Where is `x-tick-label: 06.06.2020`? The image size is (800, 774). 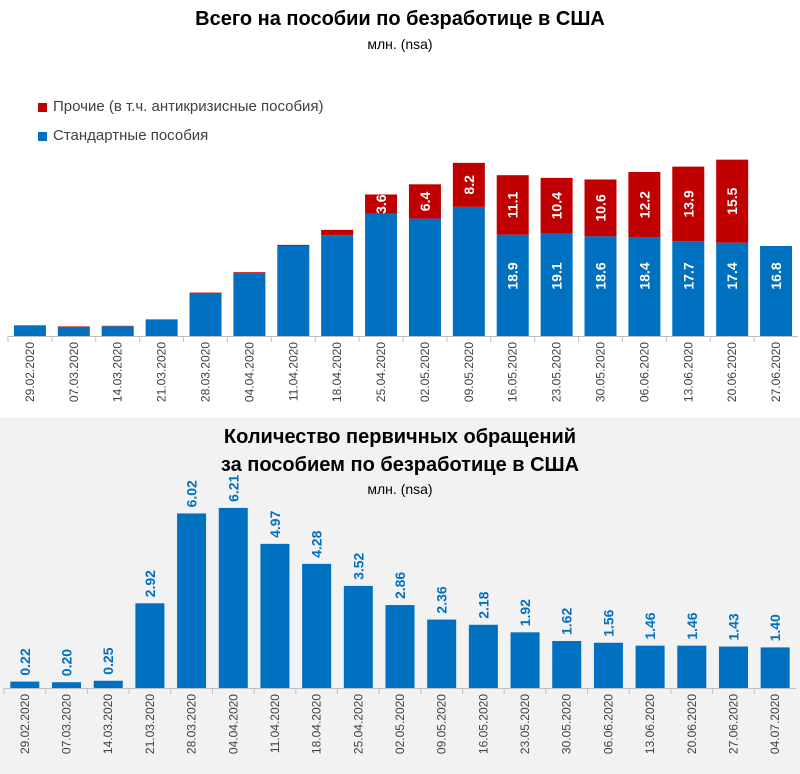
x-tick-label: 06.06.2020 is located at coordinates (644, 372).